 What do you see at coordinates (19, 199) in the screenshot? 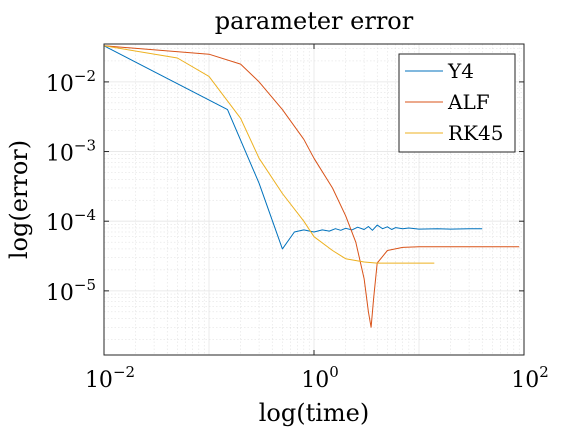
I see `y-axis-label: log(error)` at bounding box center [19, 199].